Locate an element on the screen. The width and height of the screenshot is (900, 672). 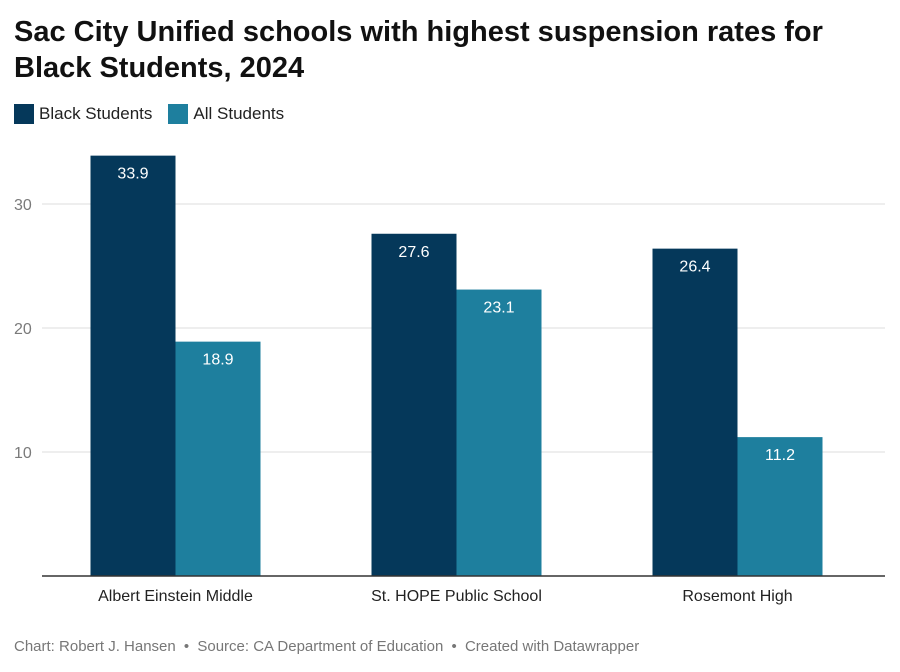
y-tick-label: 20 is located at coordinates (23, 329).